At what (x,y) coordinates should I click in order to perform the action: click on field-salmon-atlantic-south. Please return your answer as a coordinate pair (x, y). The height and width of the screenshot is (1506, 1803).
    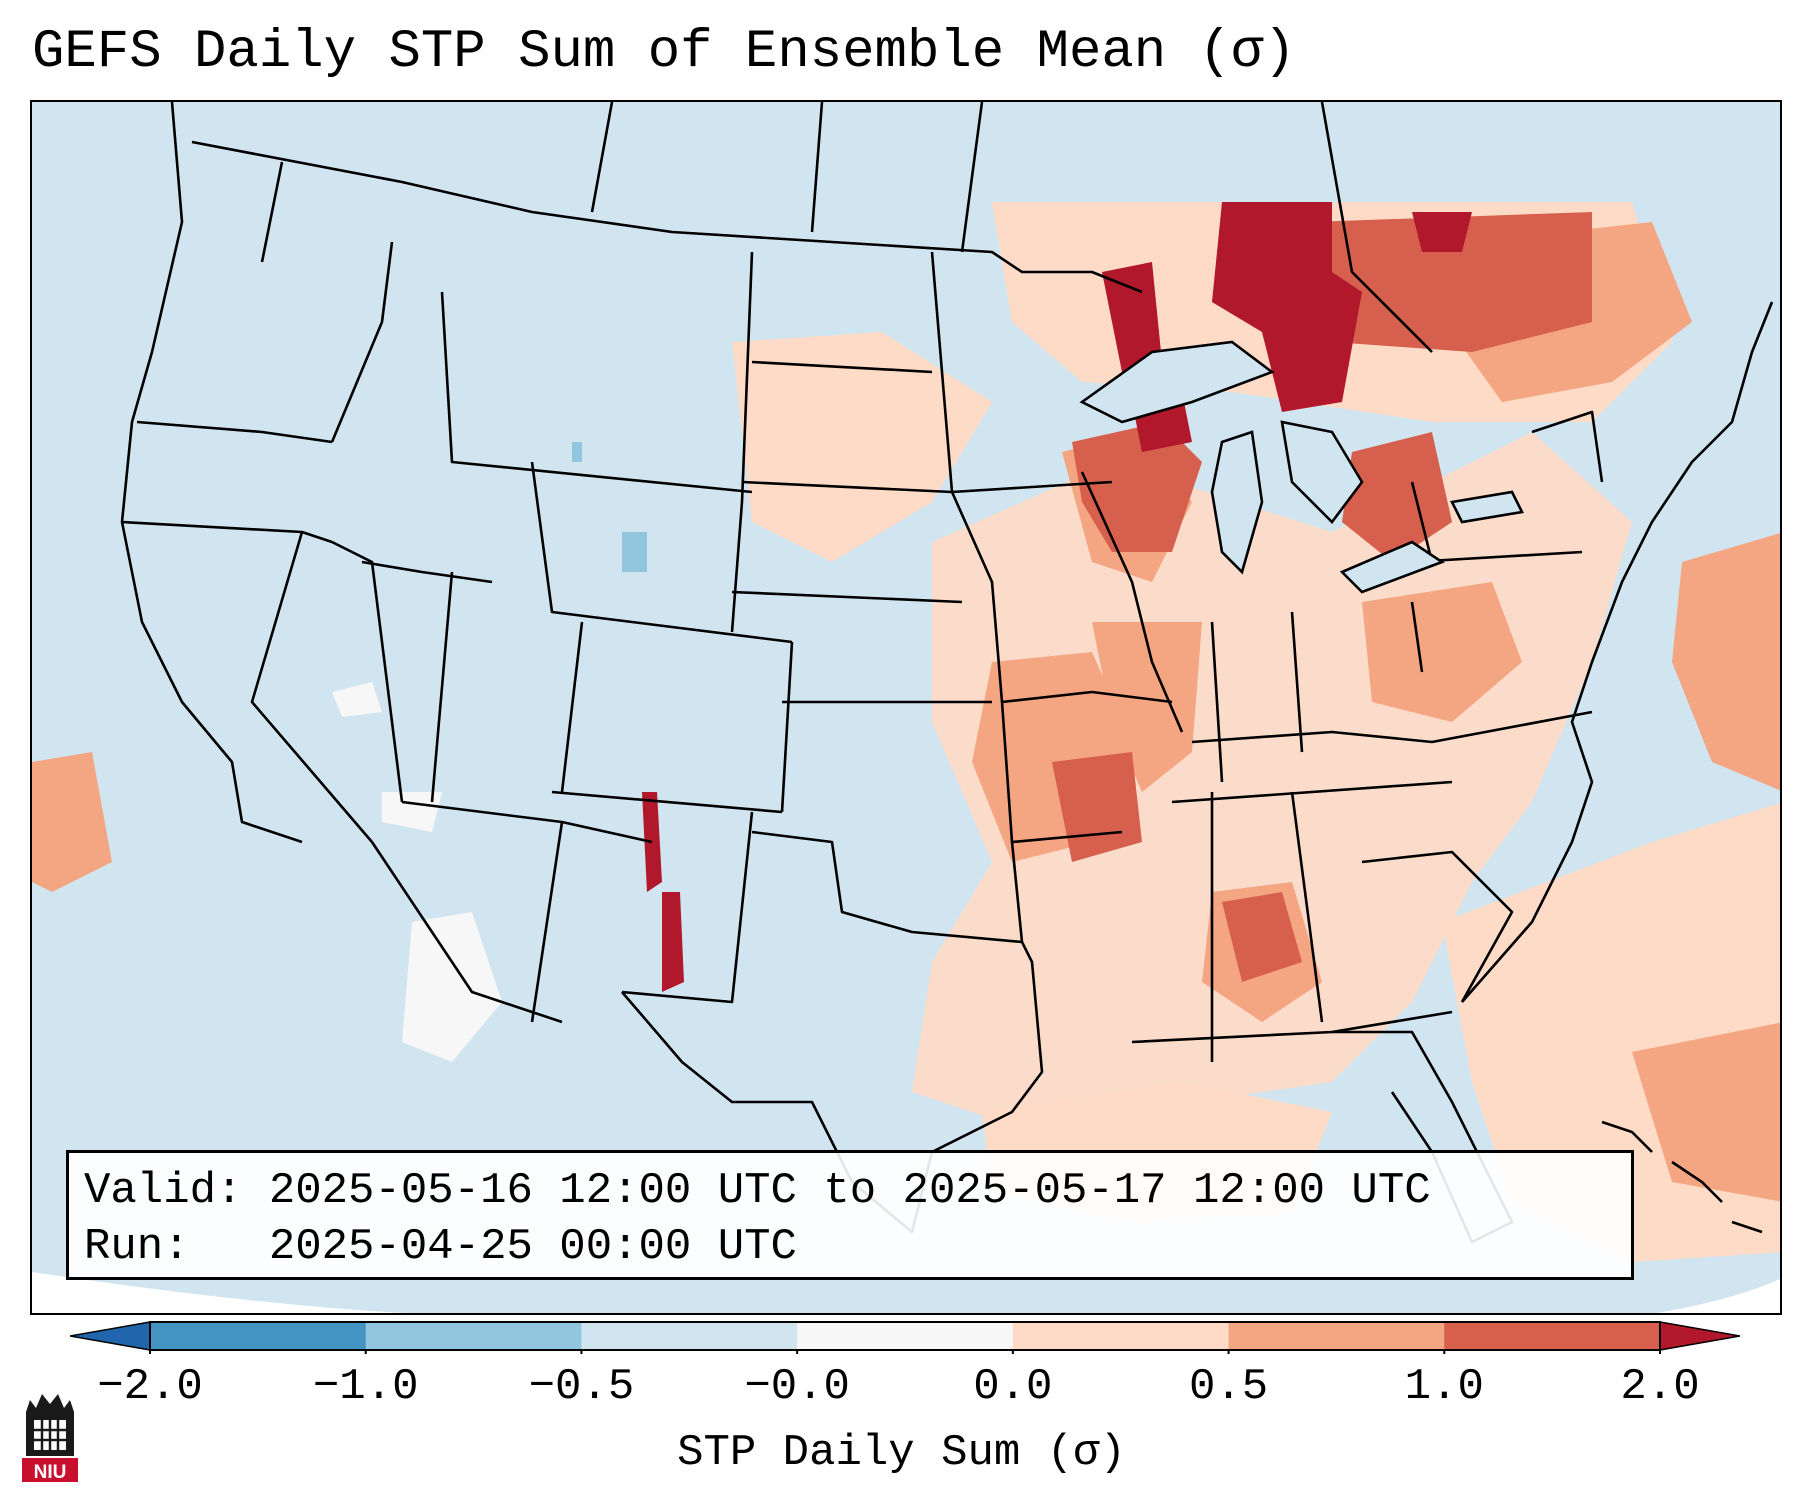
    Looking at the image, I should click on (1706, 1112).